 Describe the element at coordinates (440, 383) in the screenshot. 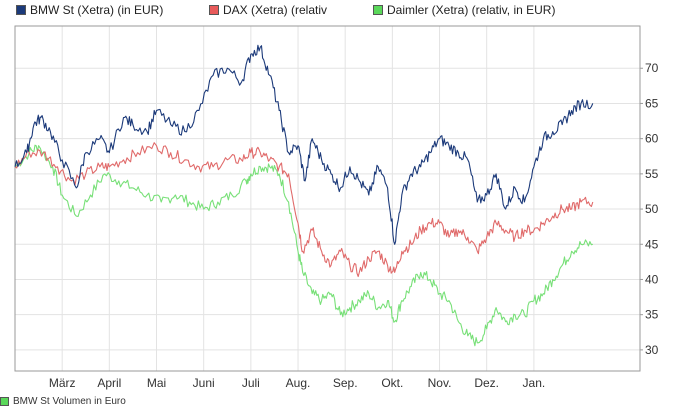

I see `x-tick-label: Nov.` at that location.